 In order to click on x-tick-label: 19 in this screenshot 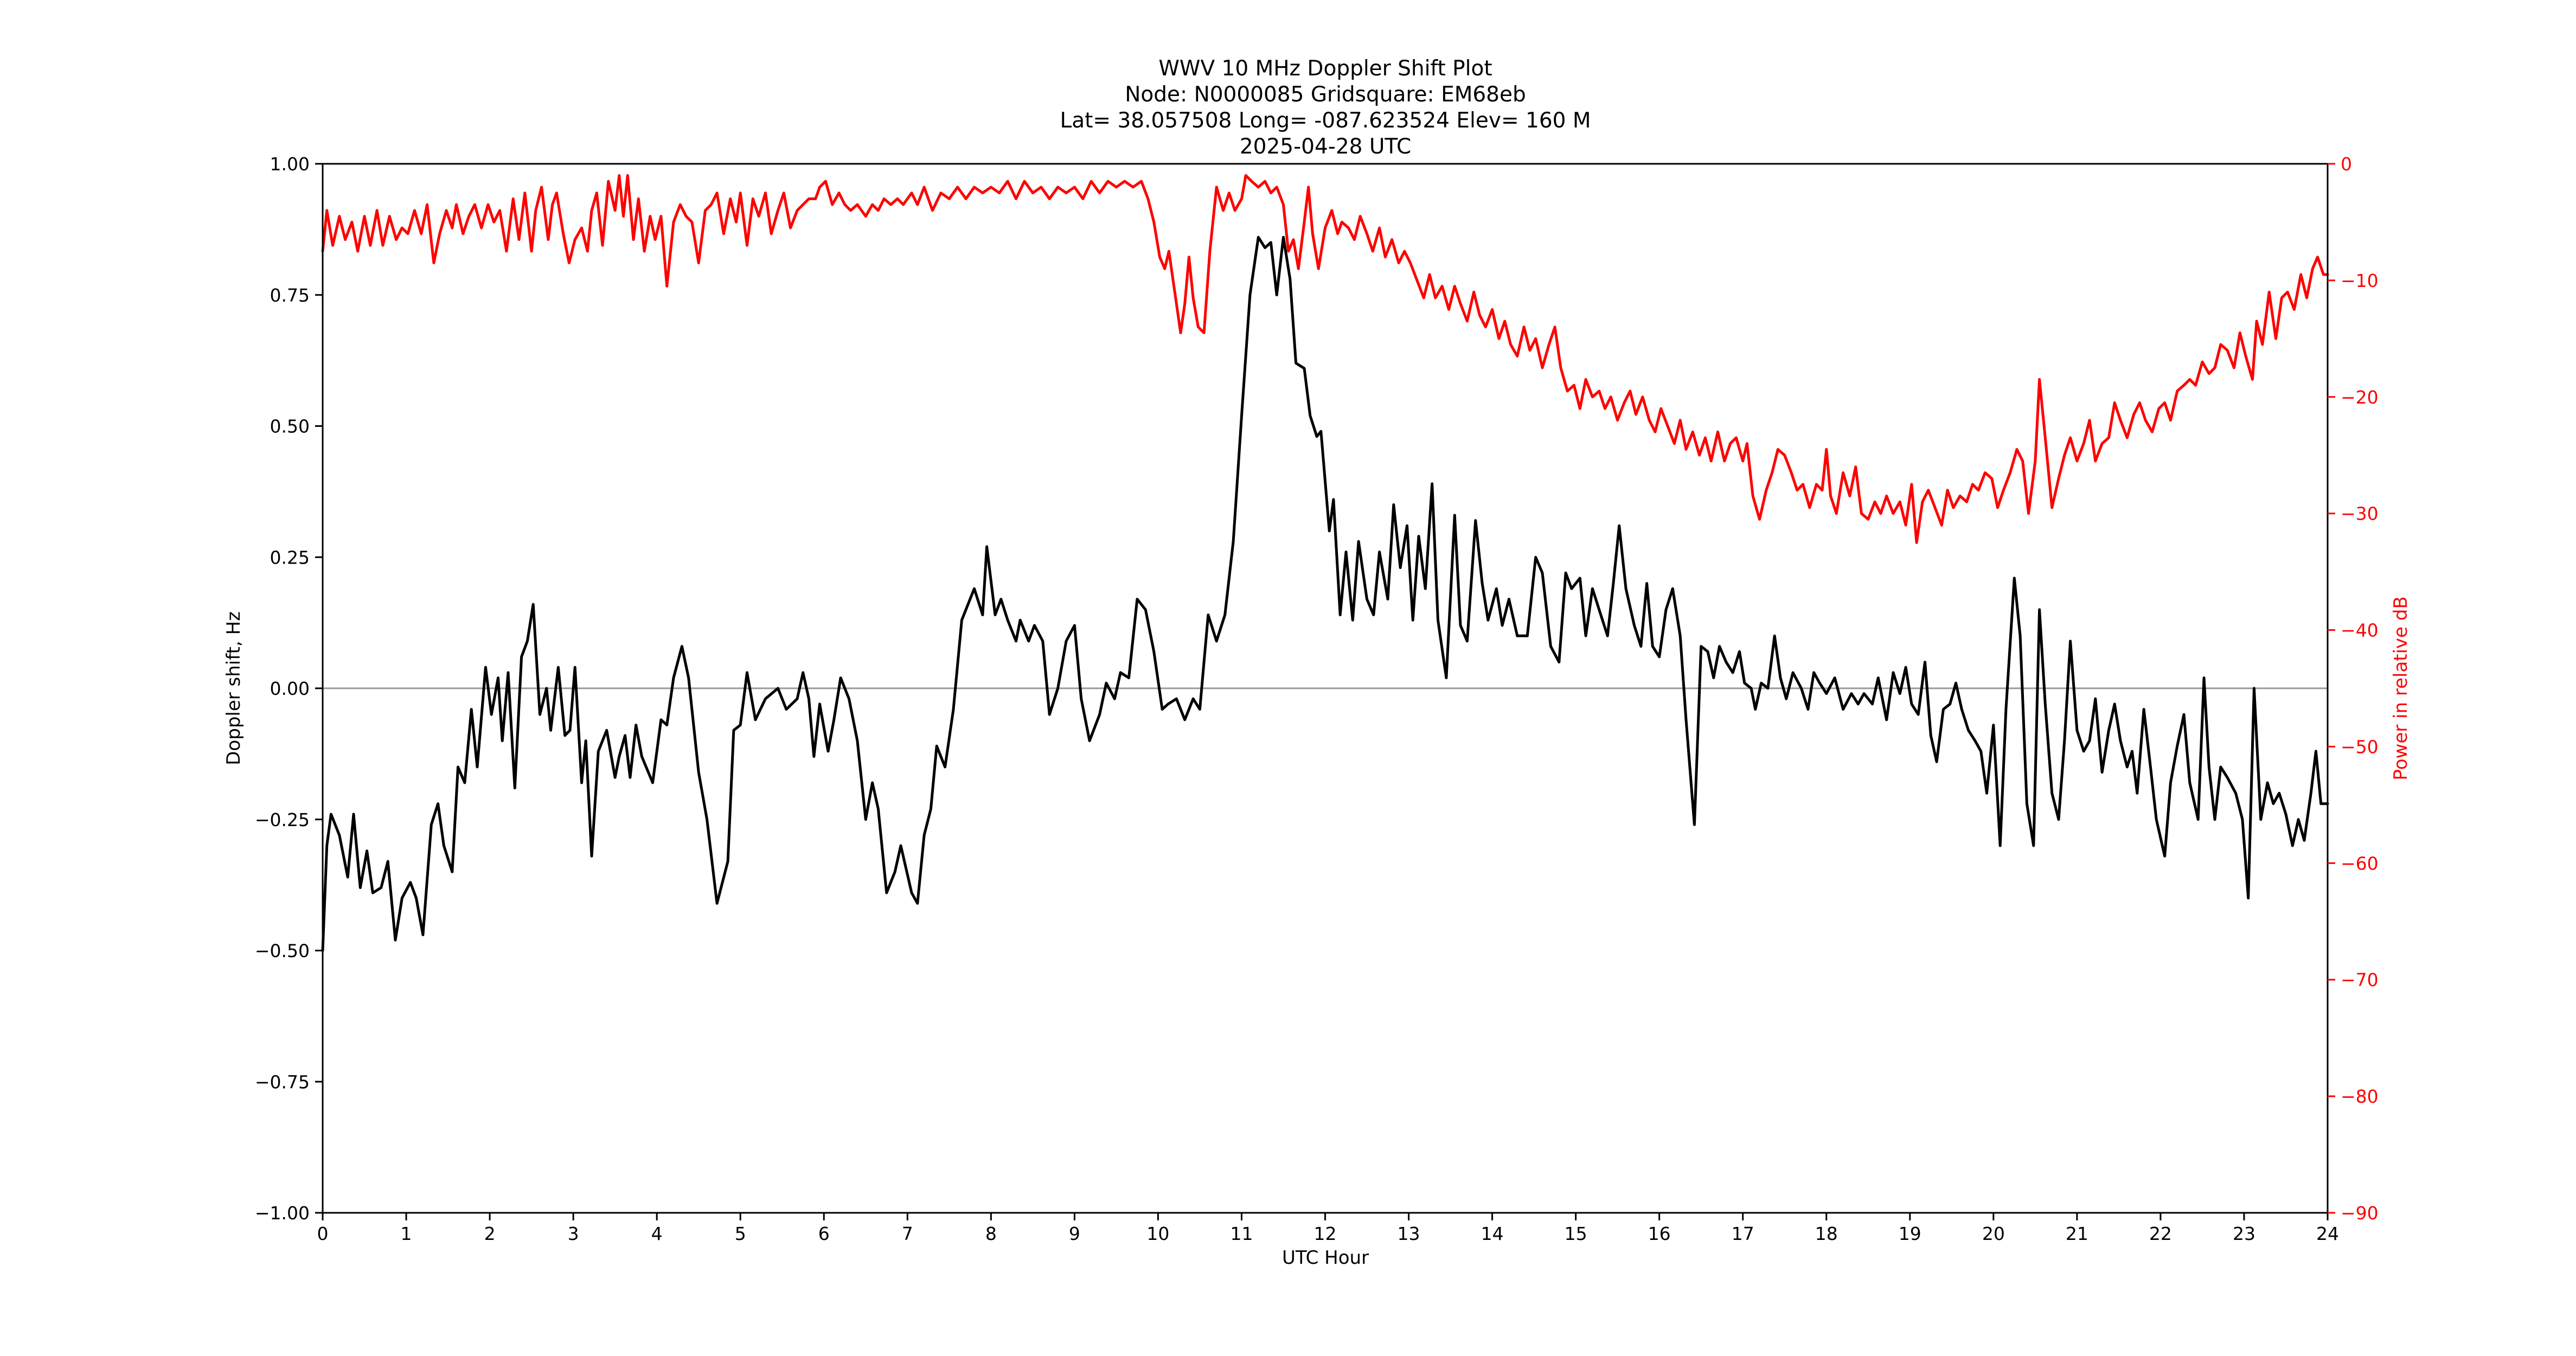, I will do `click(1910, 1233)`.